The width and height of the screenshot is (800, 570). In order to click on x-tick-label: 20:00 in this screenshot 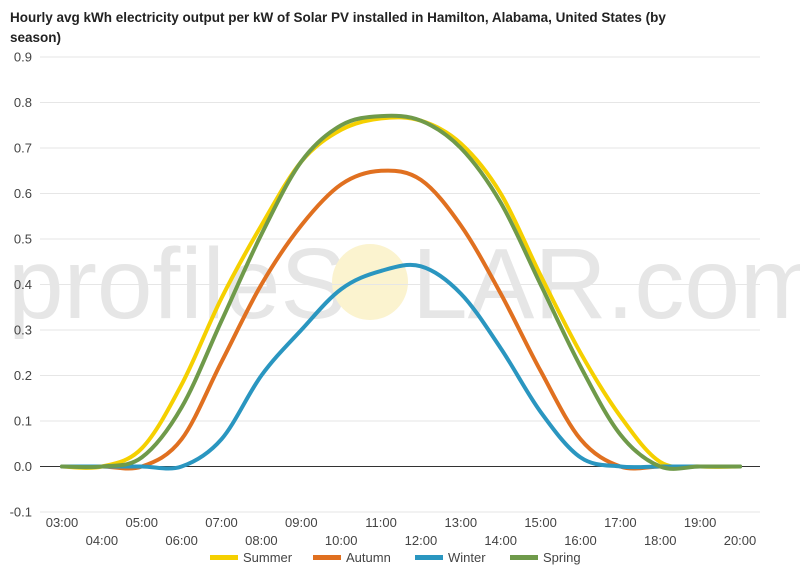, I will do `click(740, 540)`.